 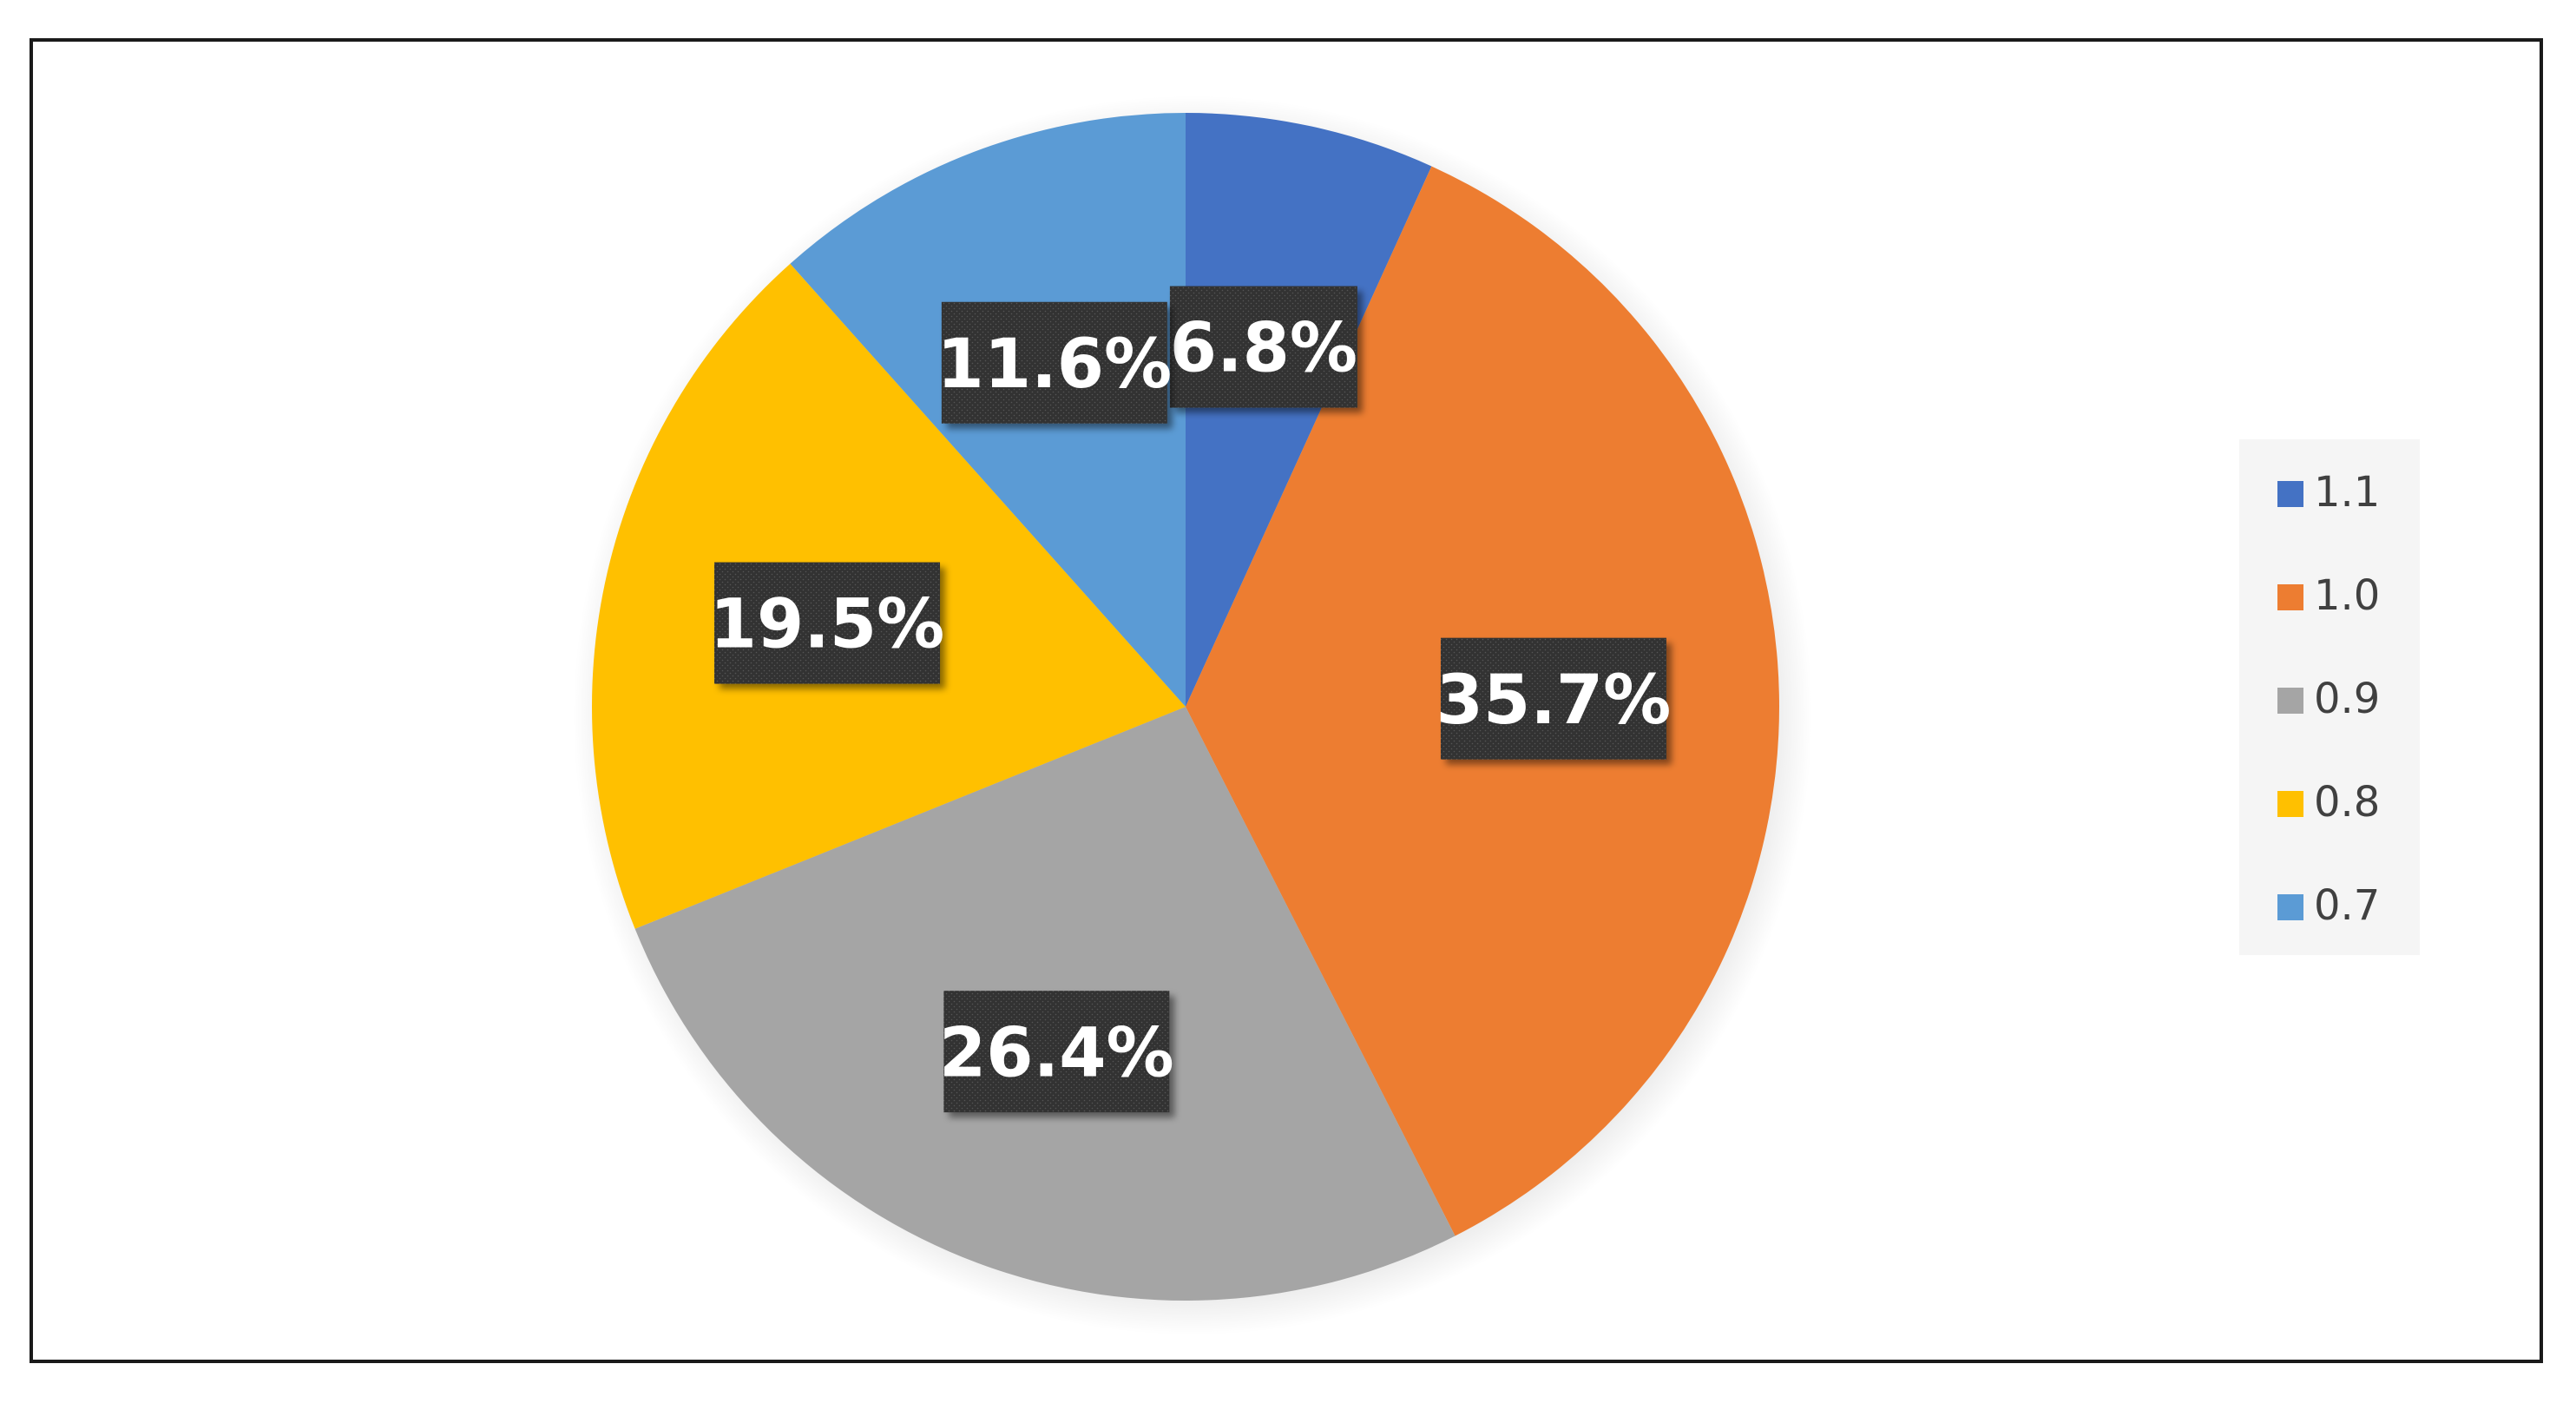 I want to click on data-label-0-9: 26.4%, so click(x=1056, y=1052).